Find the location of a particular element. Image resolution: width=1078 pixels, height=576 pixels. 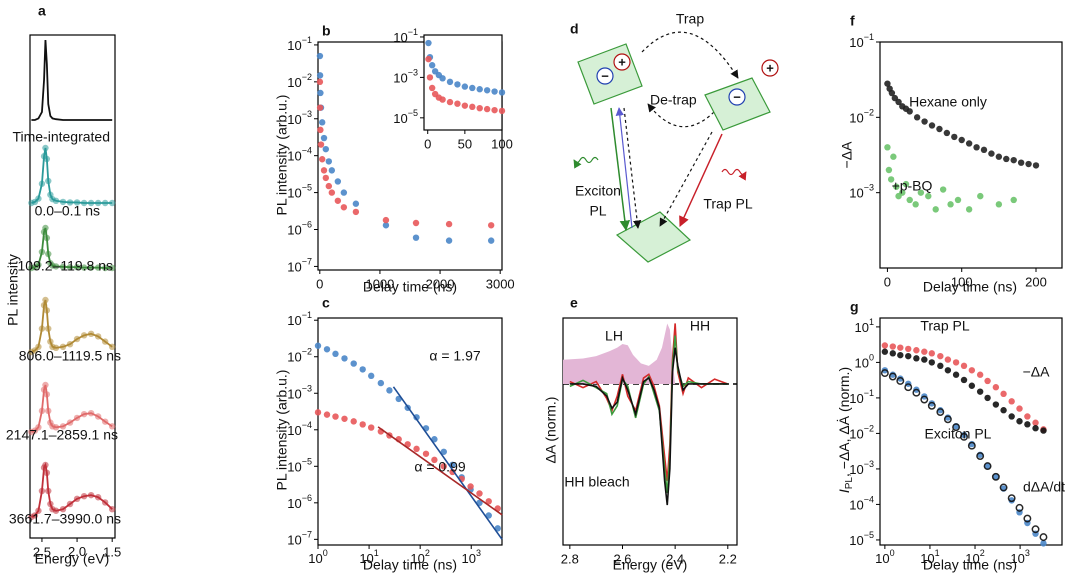

series-label: Time-integrated is located at coordinates (61, 137).